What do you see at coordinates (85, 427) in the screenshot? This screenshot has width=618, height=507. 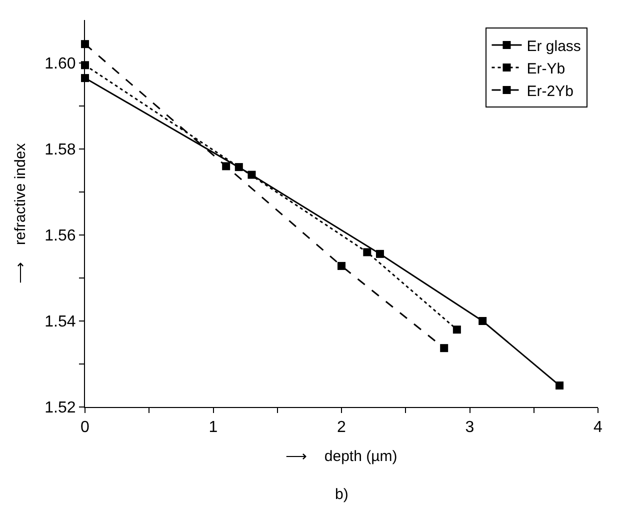 I see `x-tick-label: 0` at bounding box center [85, 427].